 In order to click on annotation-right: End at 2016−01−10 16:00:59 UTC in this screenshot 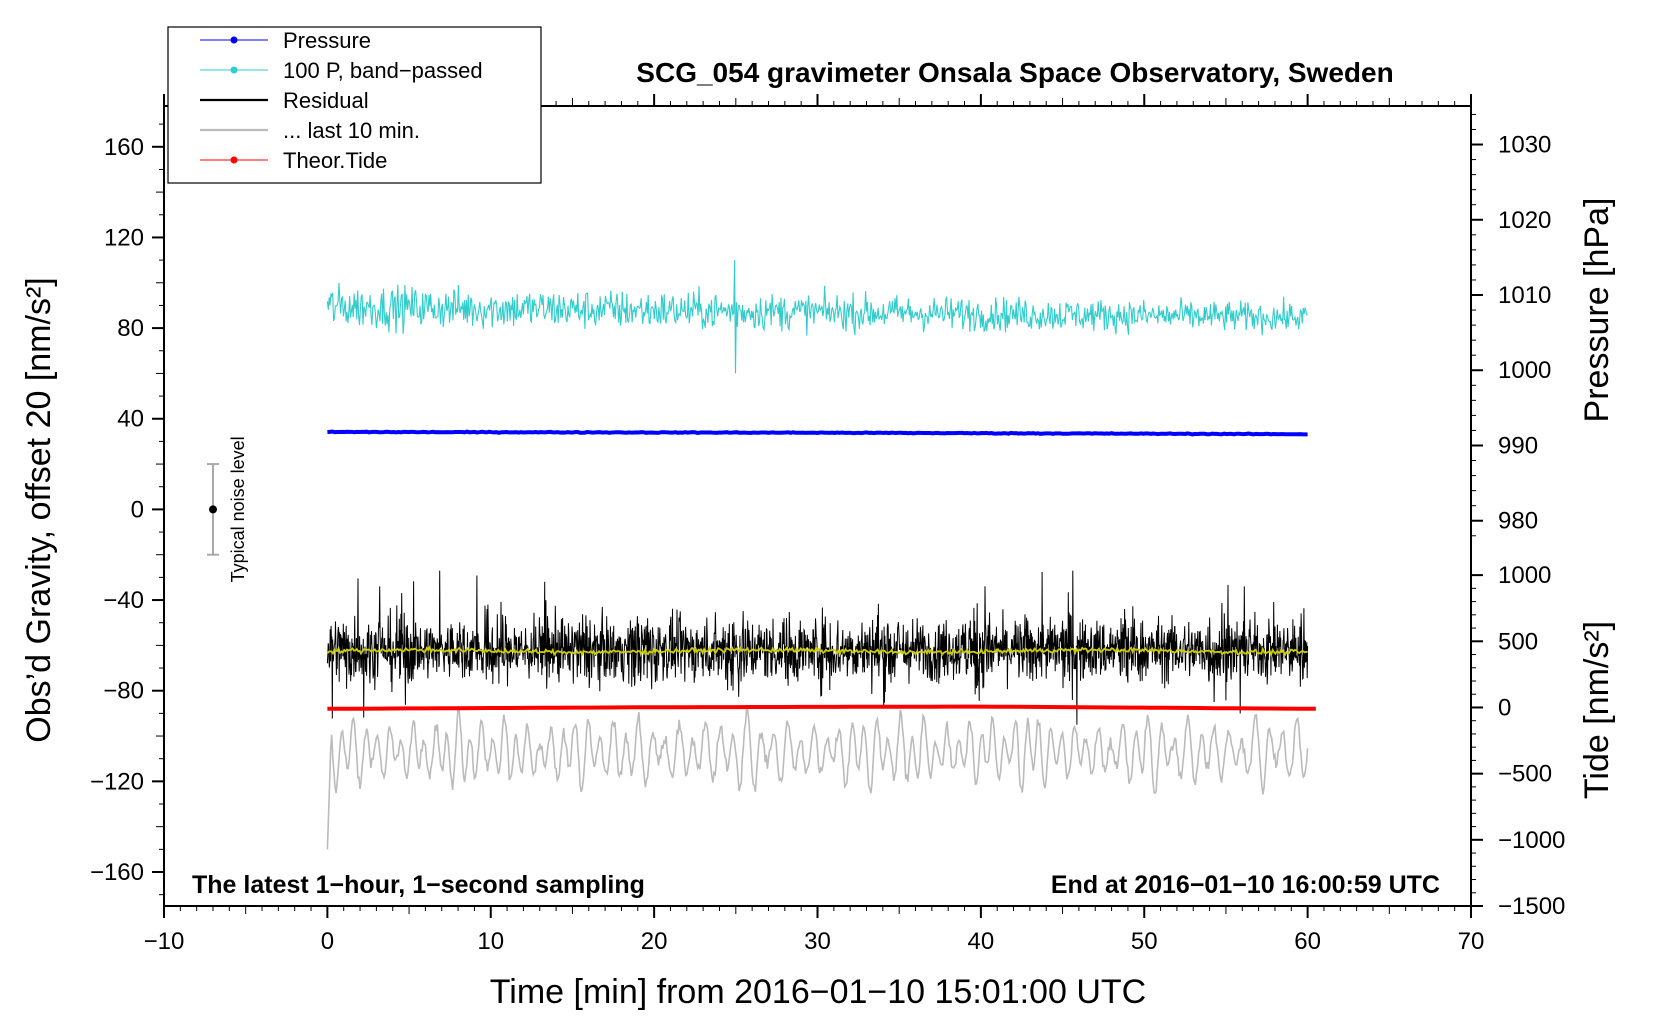, I will do `click(1245, 885)`.